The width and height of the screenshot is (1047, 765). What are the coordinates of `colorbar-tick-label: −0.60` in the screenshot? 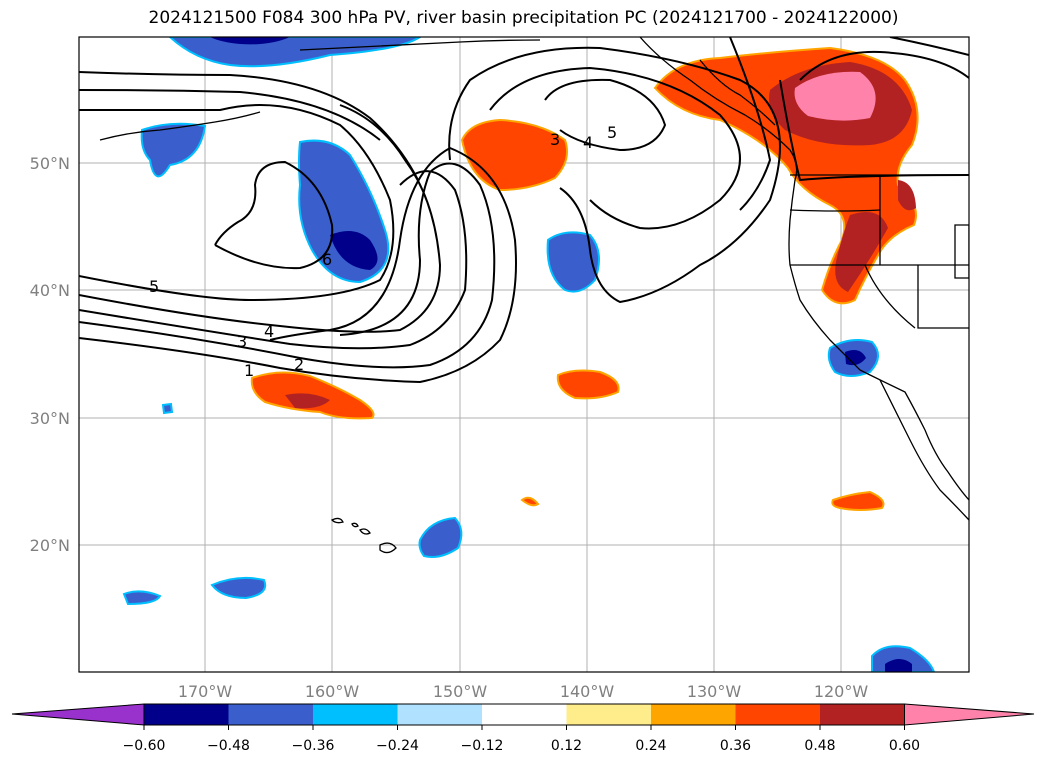 It's located at (144, 746).